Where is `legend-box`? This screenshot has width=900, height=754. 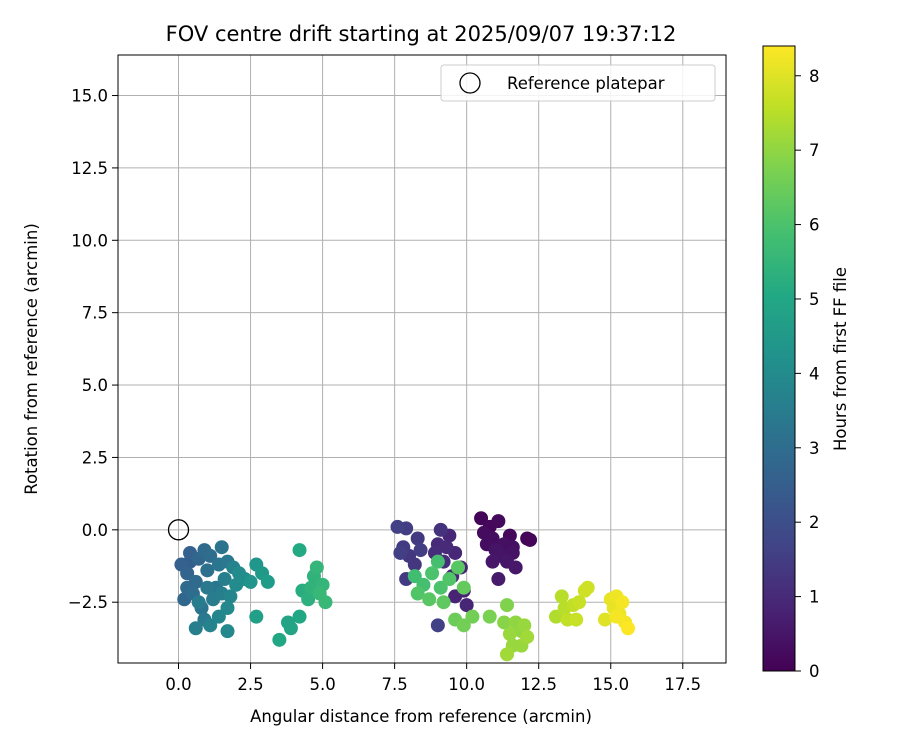
legend-box is located at coordinates (578, 83).